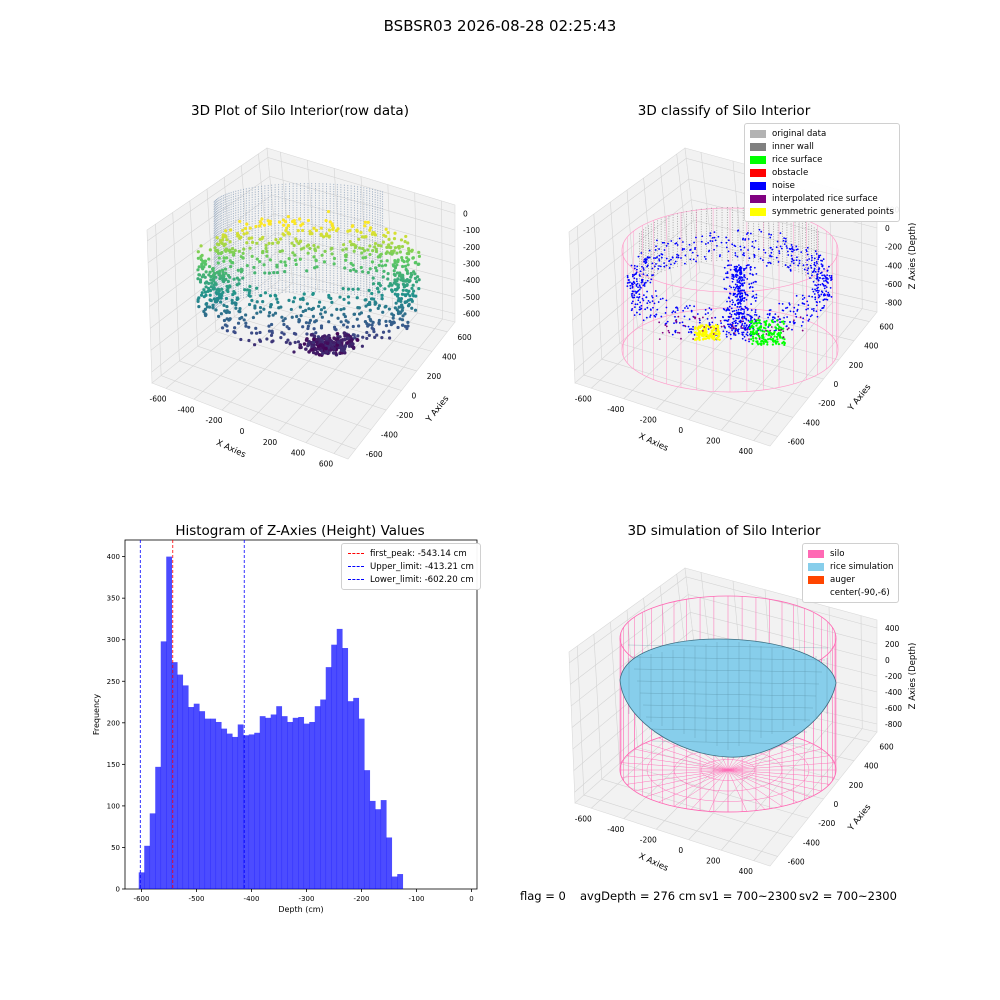 The height and width of the screenshot is (1000, 1000). What do you see at coordinates (886, 747) in the screenshot?
I see `simulation-y-tick: 600` at bounding box center [886, 747].